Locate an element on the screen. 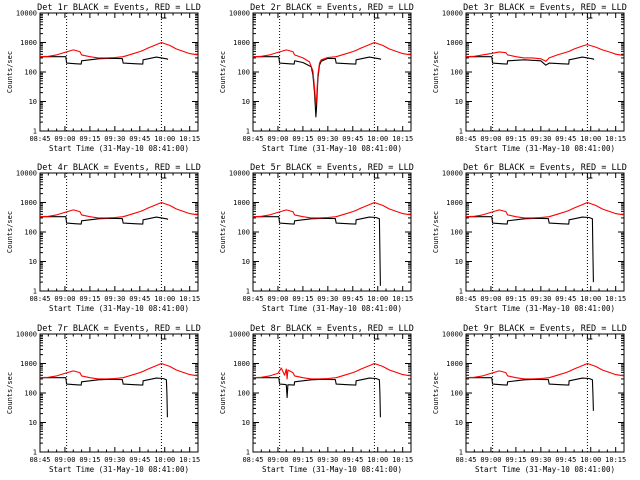 The width and height of the screenshot is (640, 480). panel-title: Det 9r BLACK = Events, RED = LLD is located at coordinates (545, 329).